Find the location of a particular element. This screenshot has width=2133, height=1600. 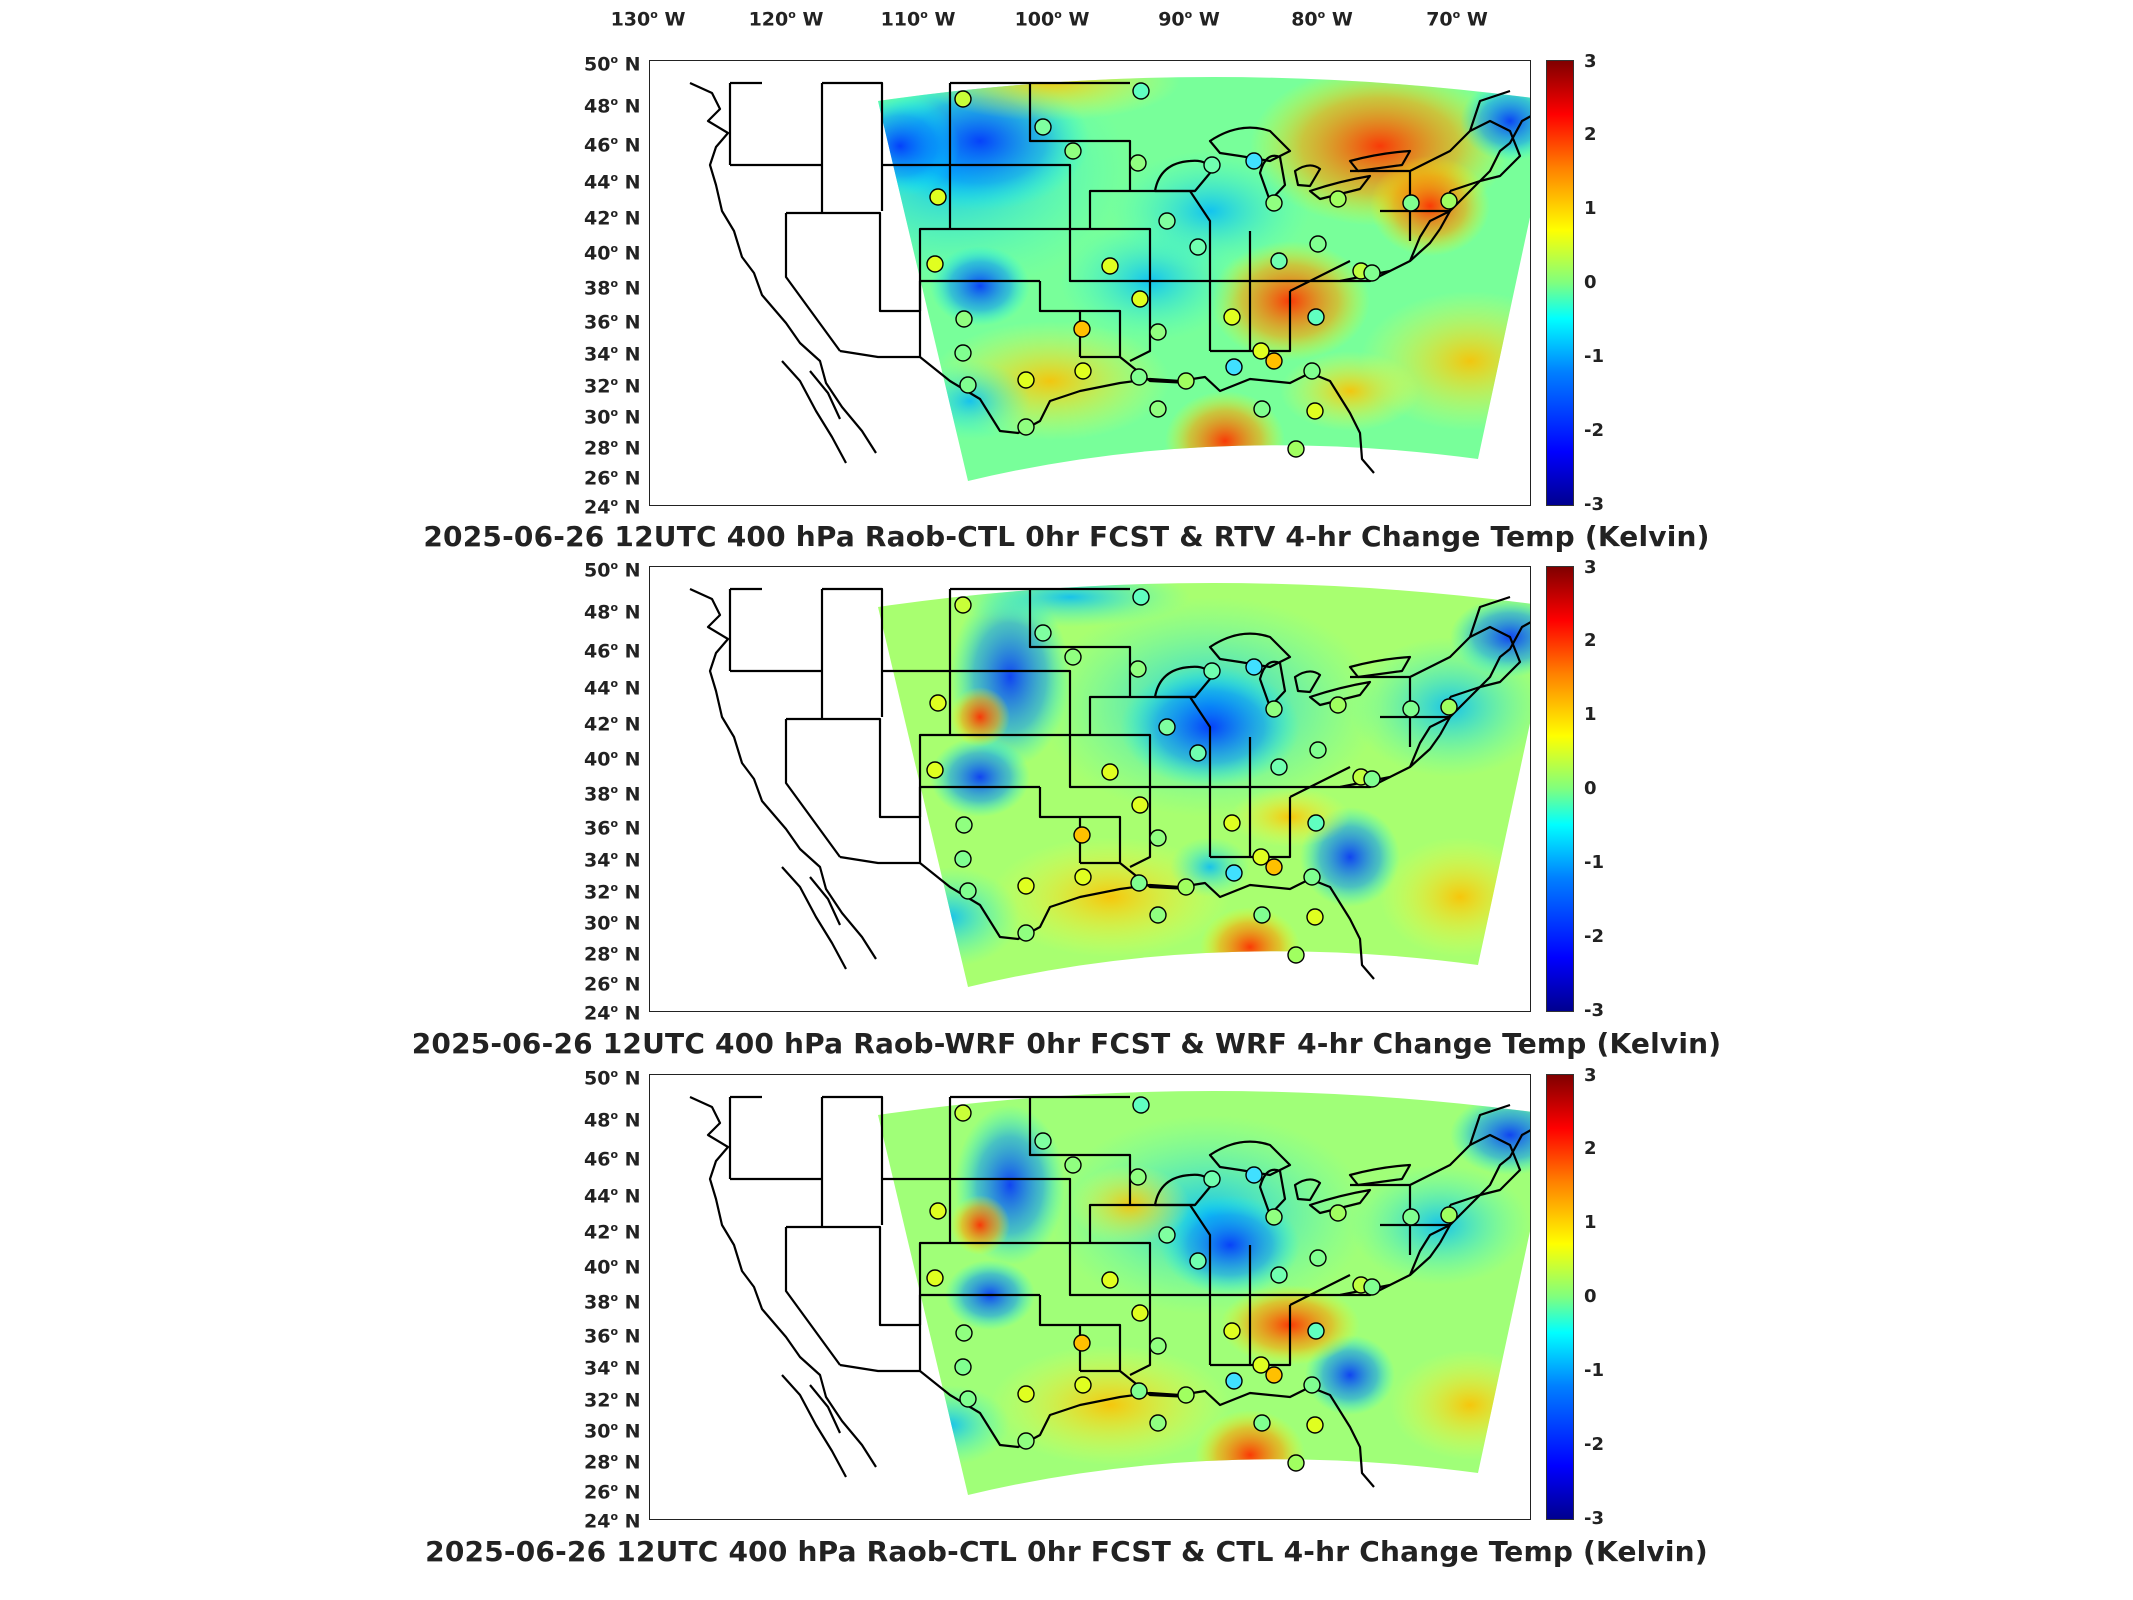

lon-label: 110o W is located at coordinates (918, 19).